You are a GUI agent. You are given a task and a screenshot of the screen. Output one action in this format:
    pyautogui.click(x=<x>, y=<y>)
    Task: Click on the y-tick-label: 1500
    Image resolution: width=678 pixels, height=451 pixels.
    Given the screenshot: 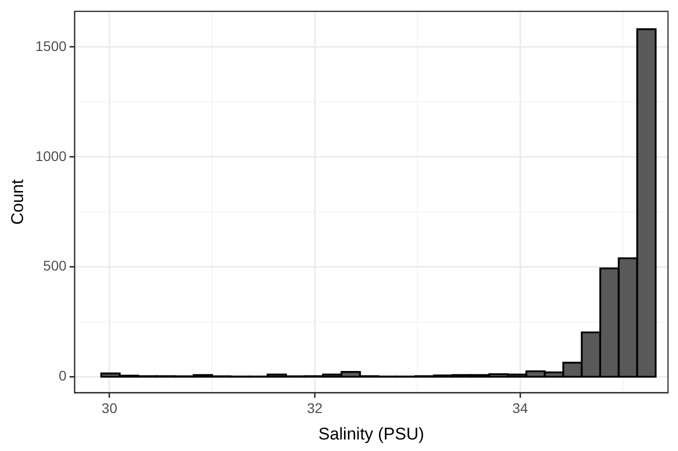 What is the action you would take?
    pyautogui.click(x=51, y=46)
    